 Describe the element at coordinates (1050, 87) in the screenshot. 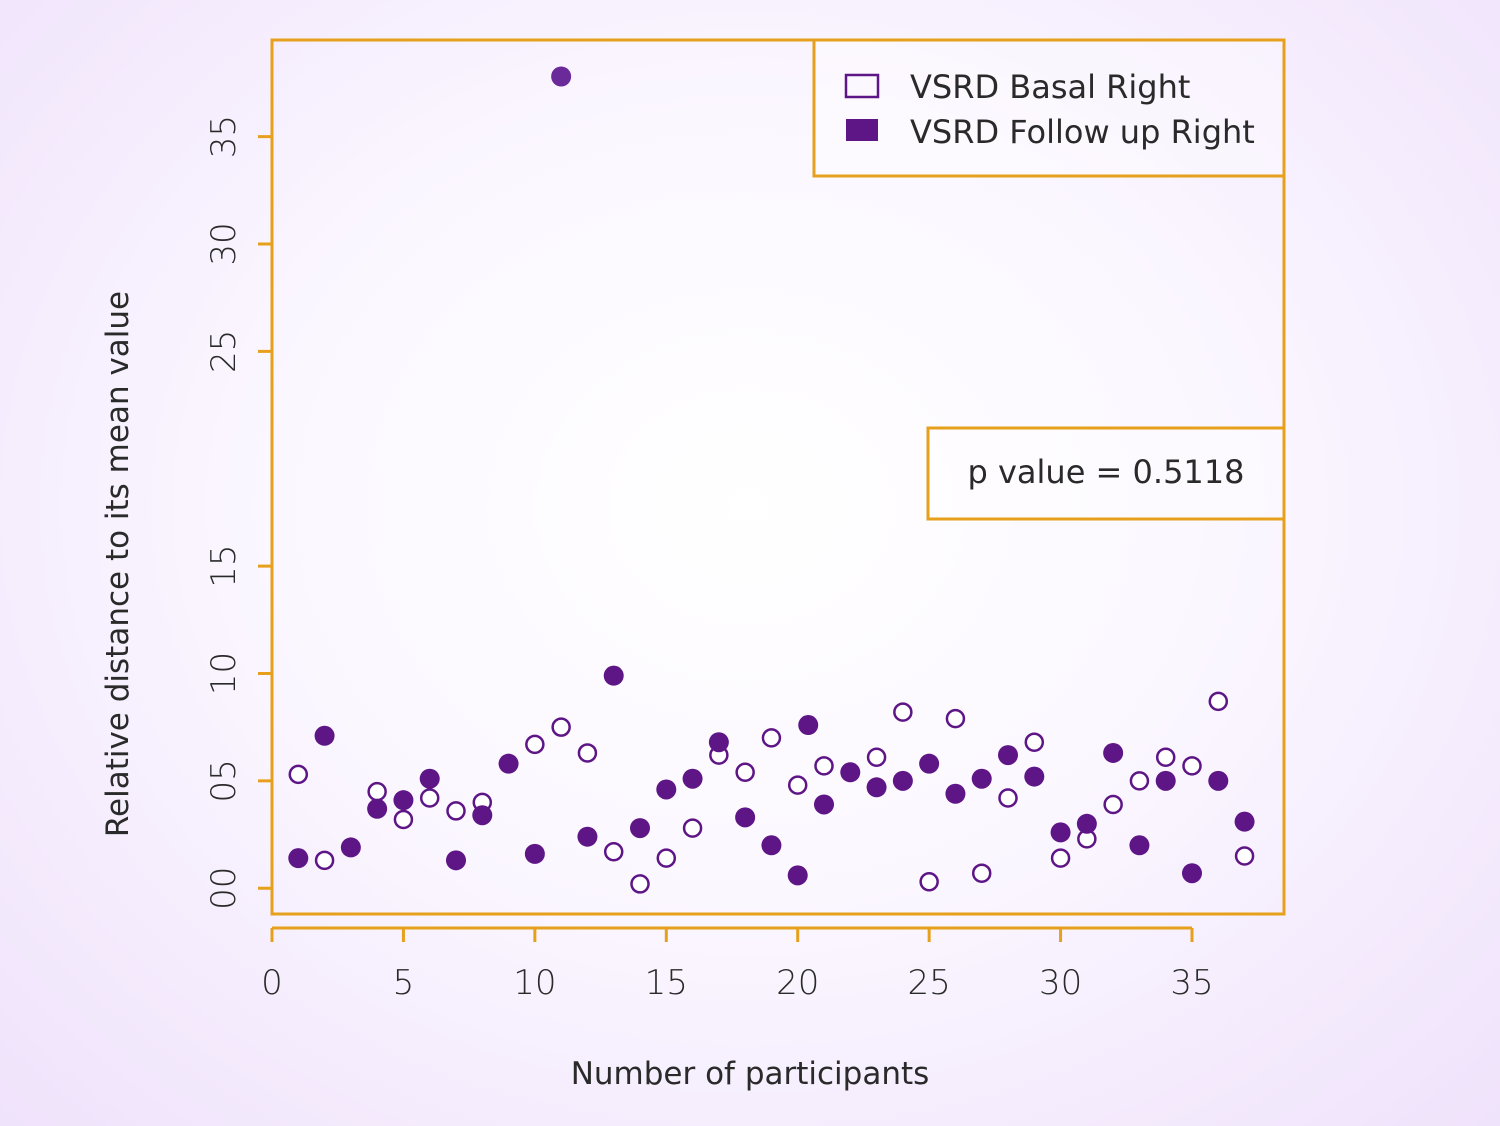

I see `legend-label-basal: VSRD Basal Right` at that location.